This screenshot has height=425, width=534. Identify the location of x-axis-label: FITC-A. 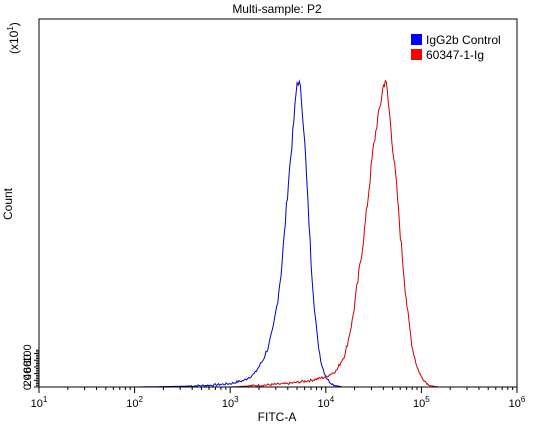
(277, 417).